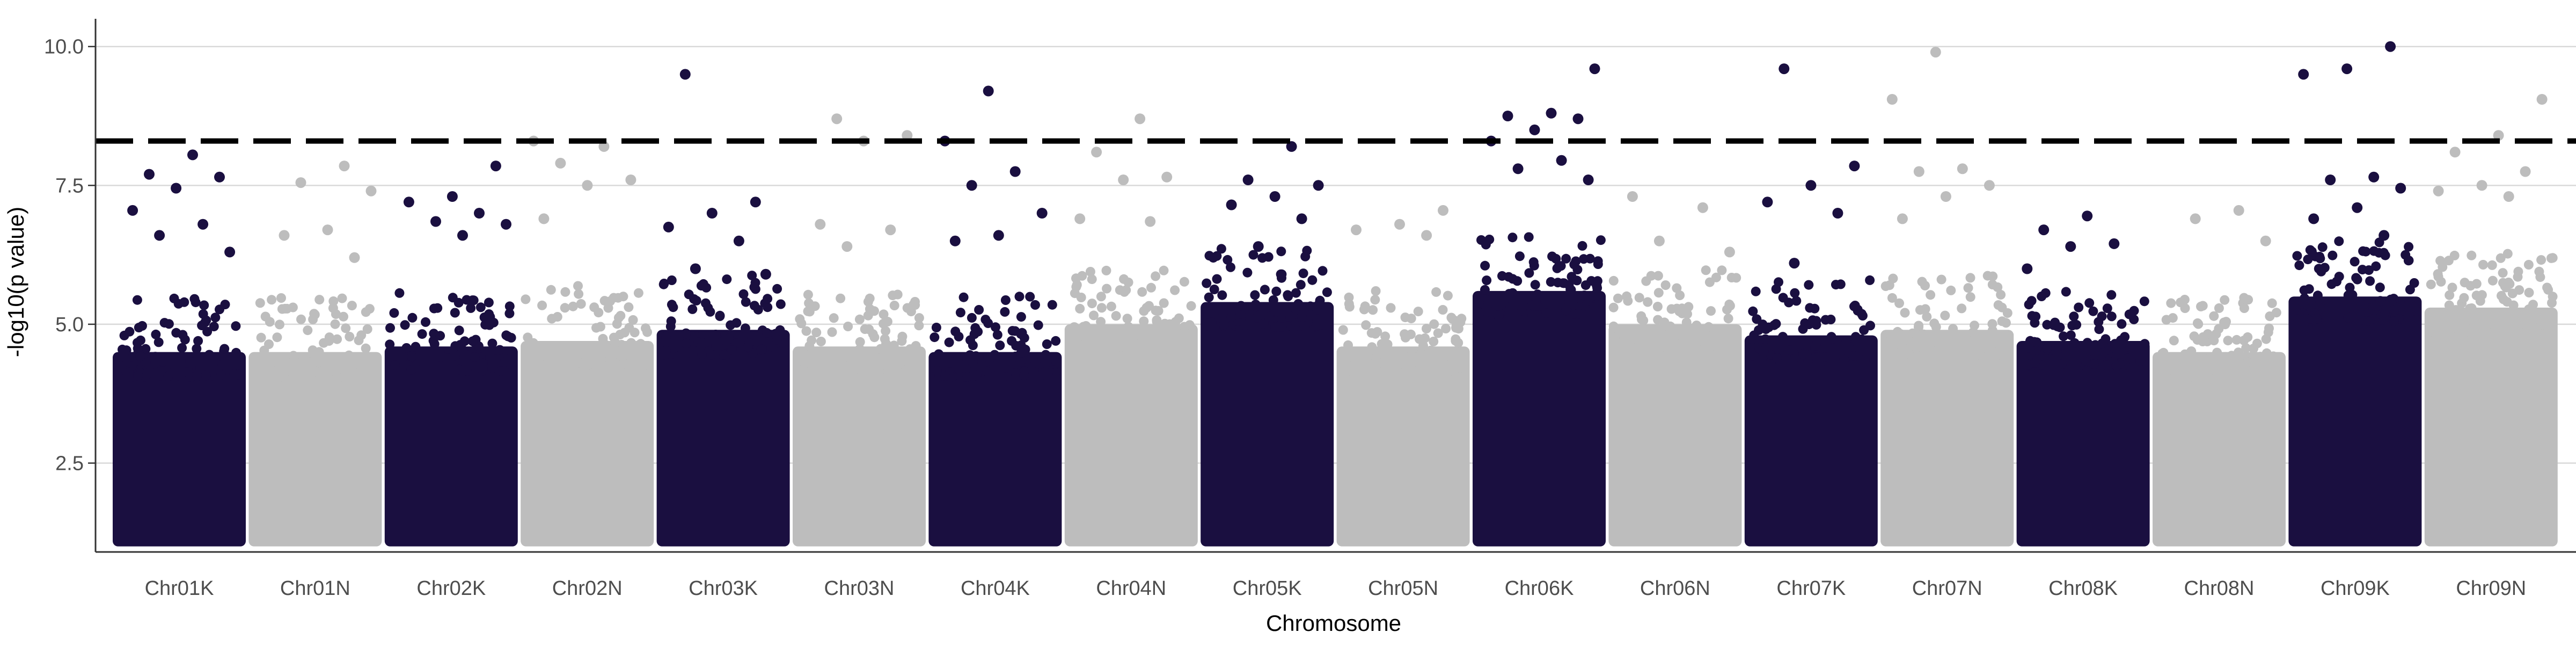 This screenshot has width=2576, height=647. What do you see at coordinates (1947, 297) in the screenshot?
I see `chromosome-series-chr07n` at bounding box center [1947, 297].